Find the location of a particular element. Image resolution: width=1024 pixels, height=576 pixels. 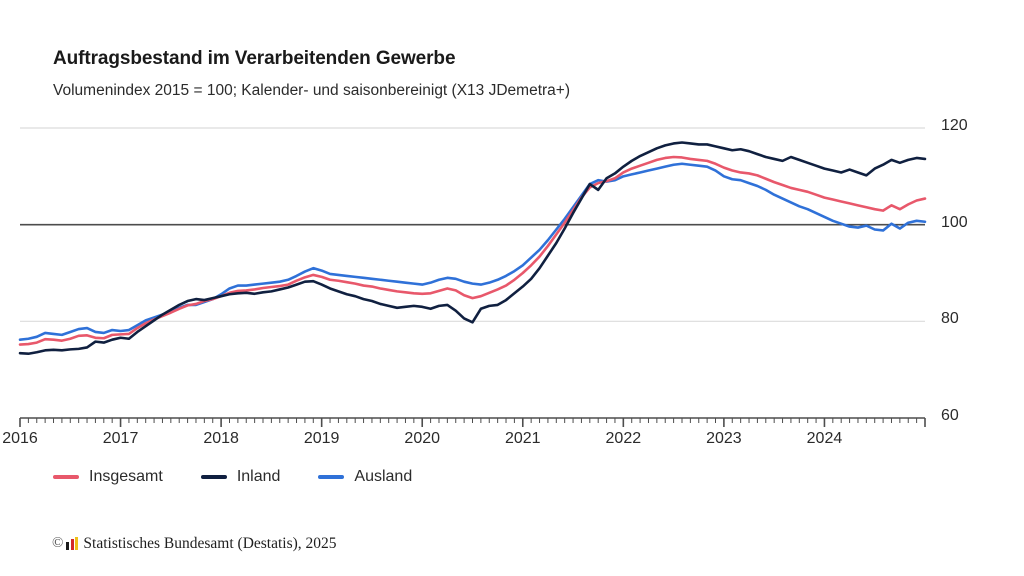

legend-item: Insgesamt is located at coordinates (108, 477).